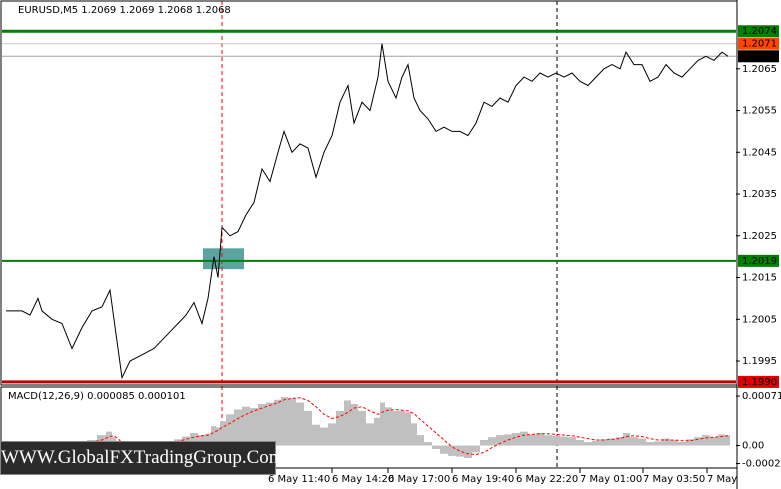 Image resolution: width=781 pixels, height=489 pixels. I want to click on y-tick-label: 0.00, so click(753, 446).